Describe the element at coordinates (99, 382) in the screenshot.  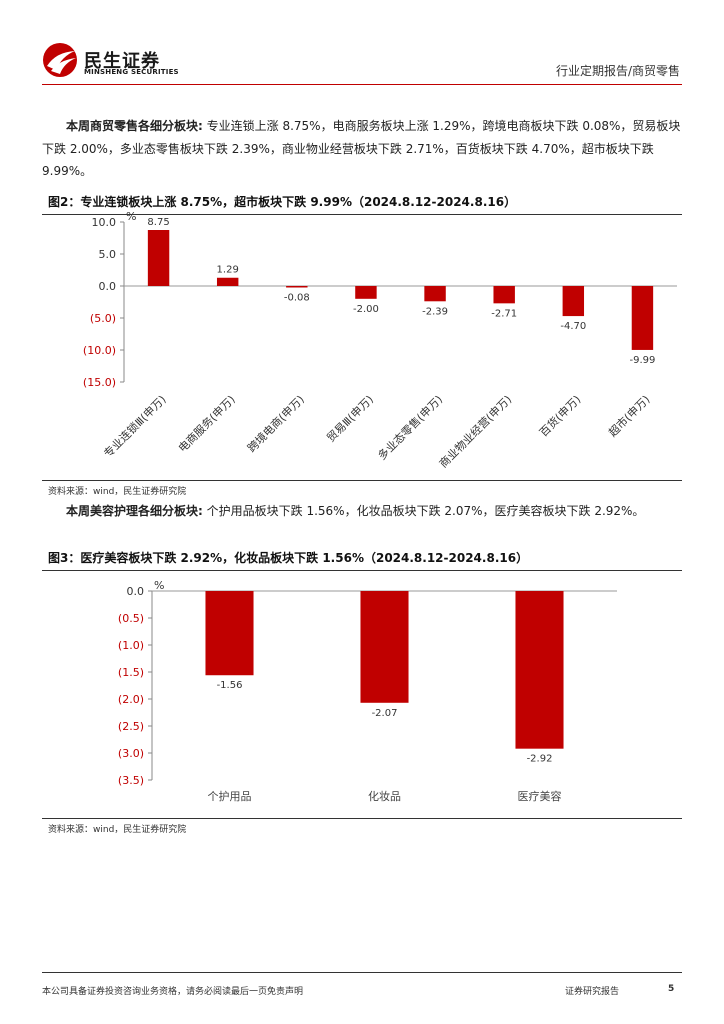
I see `y-tick-label: (15.0)` at that location.